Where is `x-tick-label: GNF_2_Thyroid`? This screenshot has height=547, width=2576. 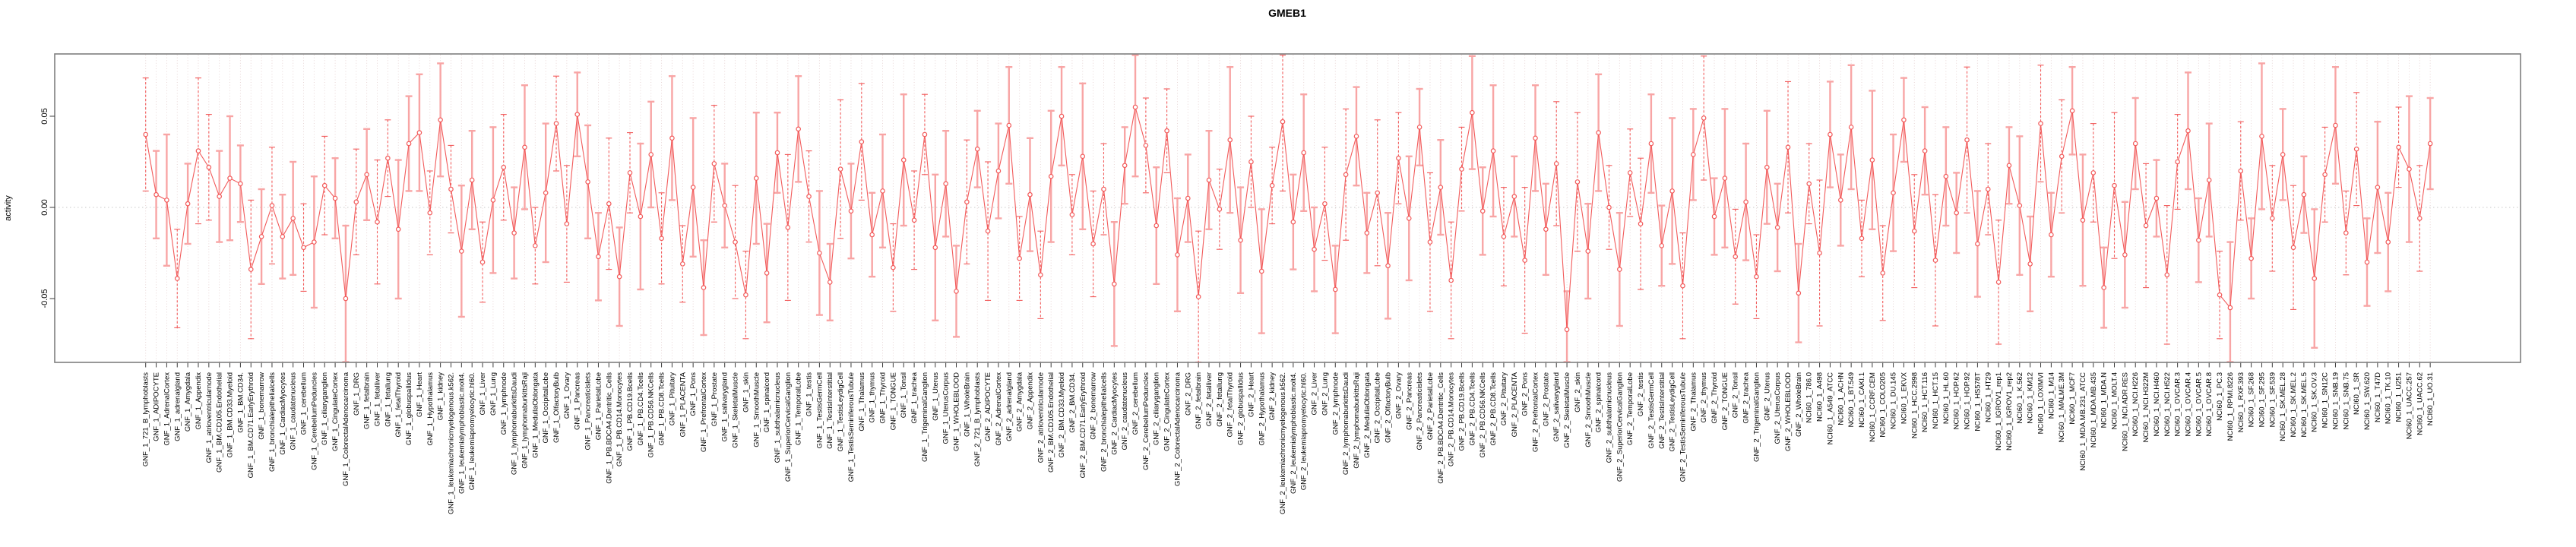
x-tick-label: GNF_2_Thyroid is located at coordinates (1715, 398).